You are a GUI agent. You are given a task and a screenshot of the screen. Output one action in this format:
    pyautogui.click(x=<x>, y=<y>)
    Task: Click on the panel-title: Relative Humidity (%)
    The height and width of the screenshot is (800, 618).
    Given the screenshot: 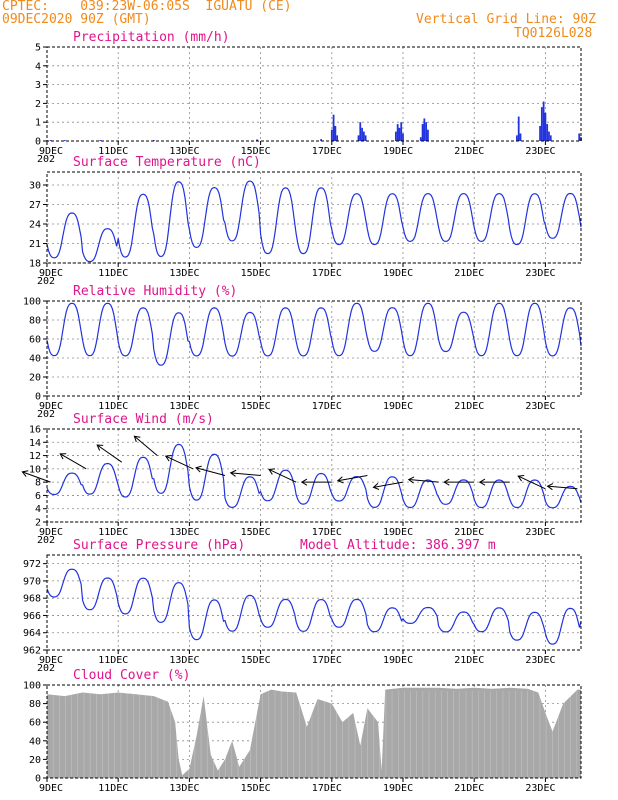 What is the action you would take?
    pyautogui.click(x=155, y=291)
    